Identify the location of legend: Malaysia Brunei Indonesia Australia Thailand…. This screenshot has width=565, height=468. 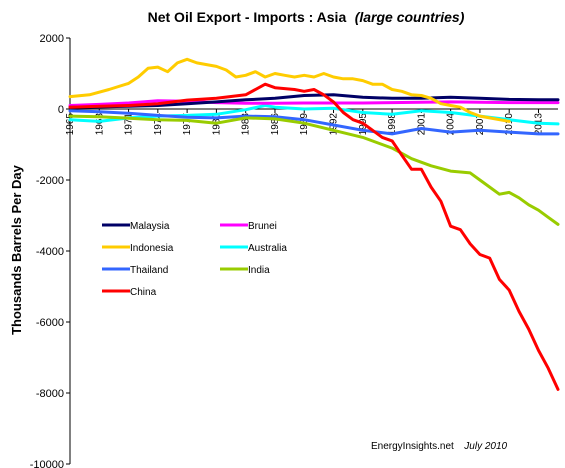
(194, 259).